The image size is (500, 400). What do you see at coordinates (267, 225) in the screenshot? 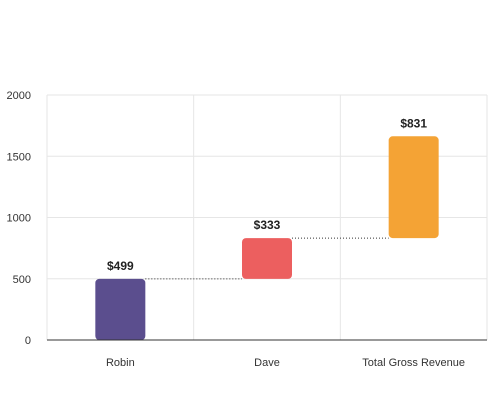
I see `data-label: $333` at bounding box center [267, 225].